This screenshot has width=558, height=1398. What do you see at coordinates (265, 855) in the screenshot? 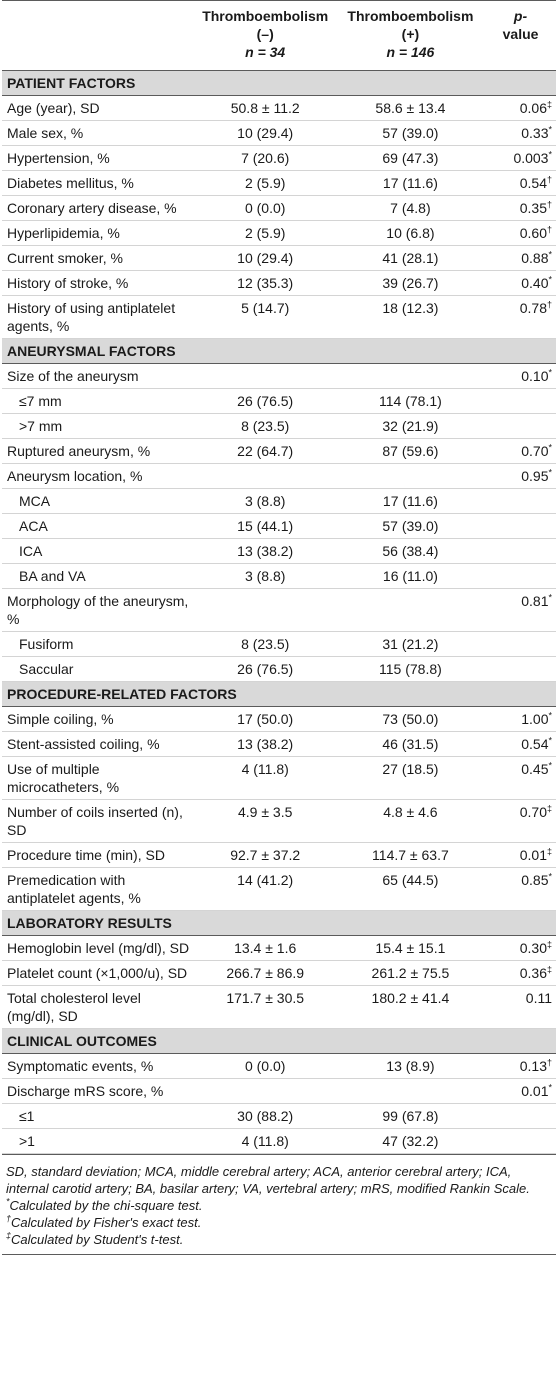
I see `cell-thromboembolism-negative: 92.7 ± 37.2` at bounding box center [265, 855].